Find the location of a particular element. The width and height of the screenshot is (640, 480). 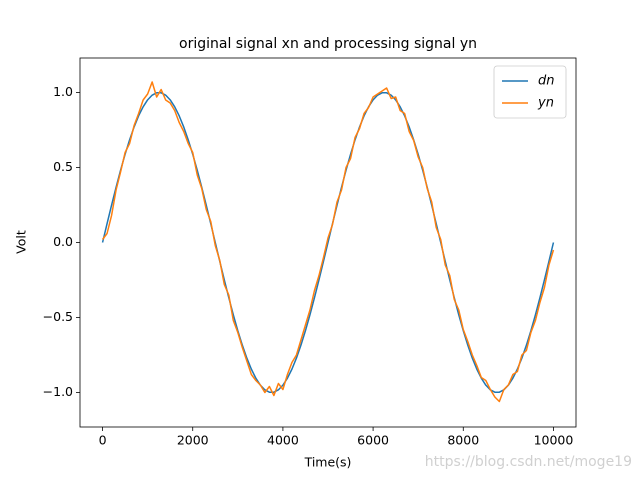

legend: dn yn is located at coordinates (530, 92).